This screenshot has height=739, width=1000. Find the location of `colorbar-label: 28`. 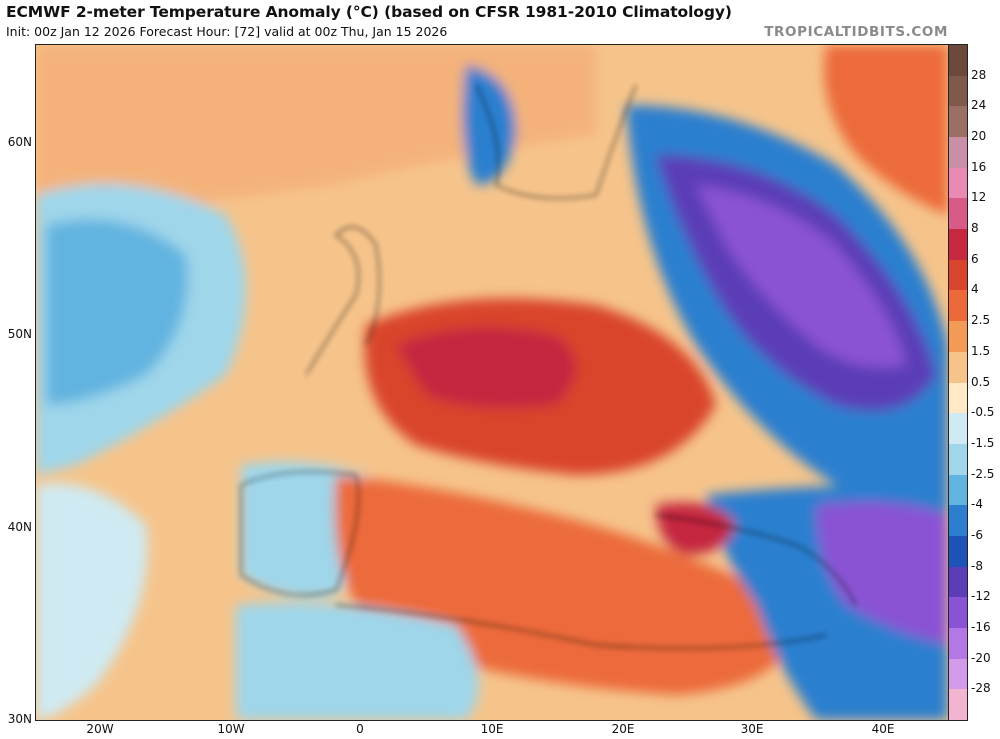

colorbar-label: 28 is located at coordinates (979, 74).